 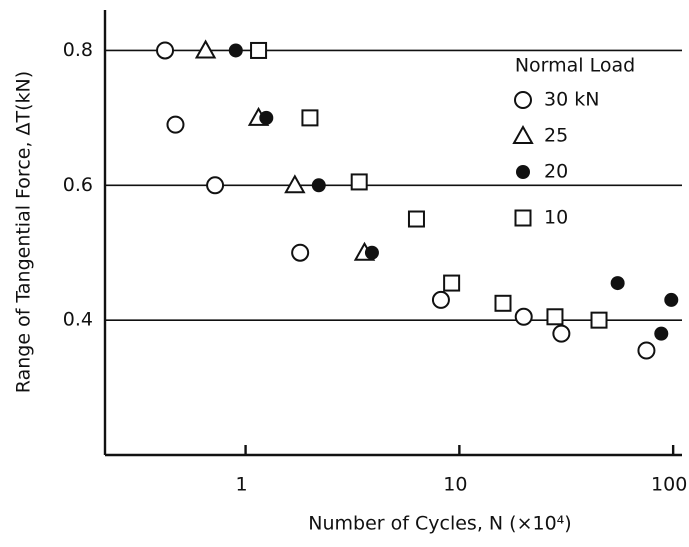 What do you see at coordinates (575, 66) in the screenshot?
I see `legend-title: Normal Load` at bounding box center [575, 66].